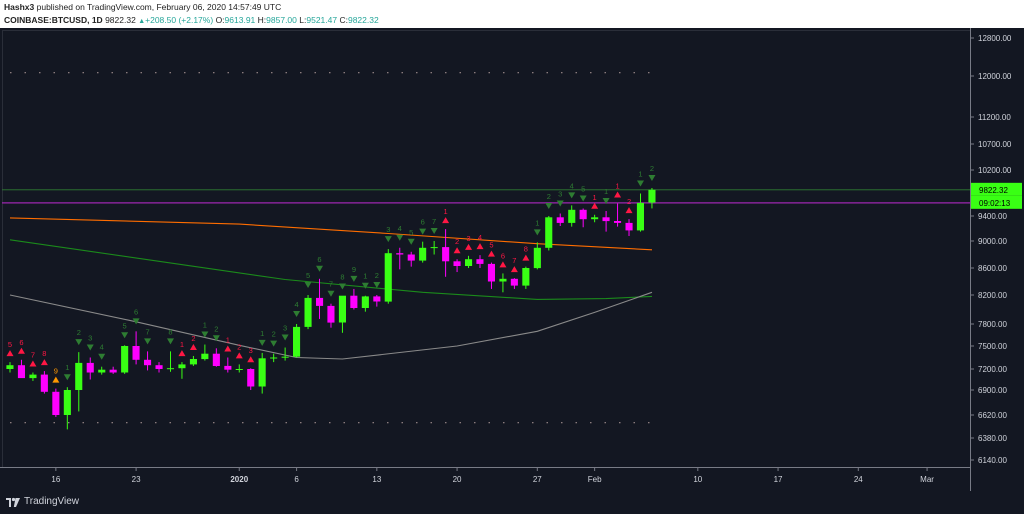 This screenshot has width=1024, height=514. Describe the element at coordinates (994, 117) in the screenshot. I see `price-tick-label: 11200.00` at that location.